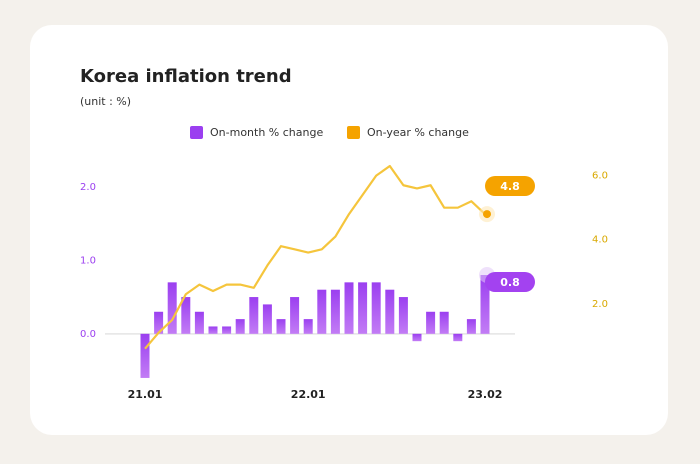  What do you see at coordinates (186, 76) in the screenshot?
I see `chart-title: Korea inflation trend` at bounding box center [186, 76].